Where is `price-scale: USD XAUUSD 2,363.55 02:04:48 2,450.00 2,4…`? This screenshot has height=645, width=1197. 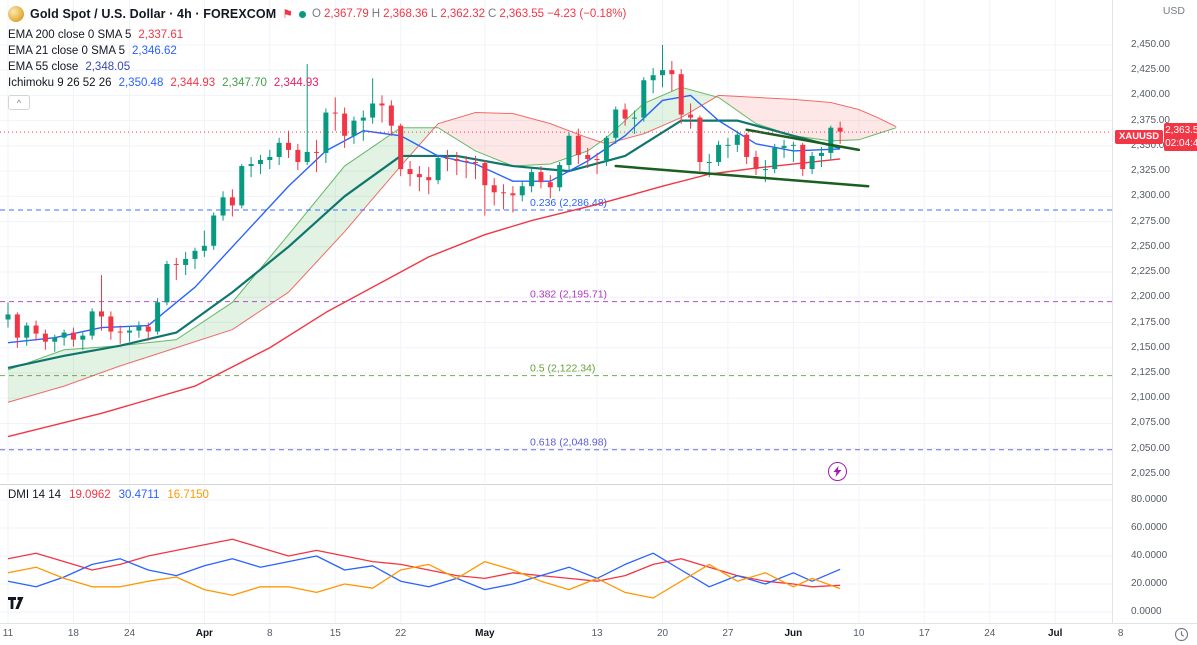 price-scale: USD XAUUSD 2,363.55 02:04:48 2,450.00 2,4… is located at coordinates (1154, 311).